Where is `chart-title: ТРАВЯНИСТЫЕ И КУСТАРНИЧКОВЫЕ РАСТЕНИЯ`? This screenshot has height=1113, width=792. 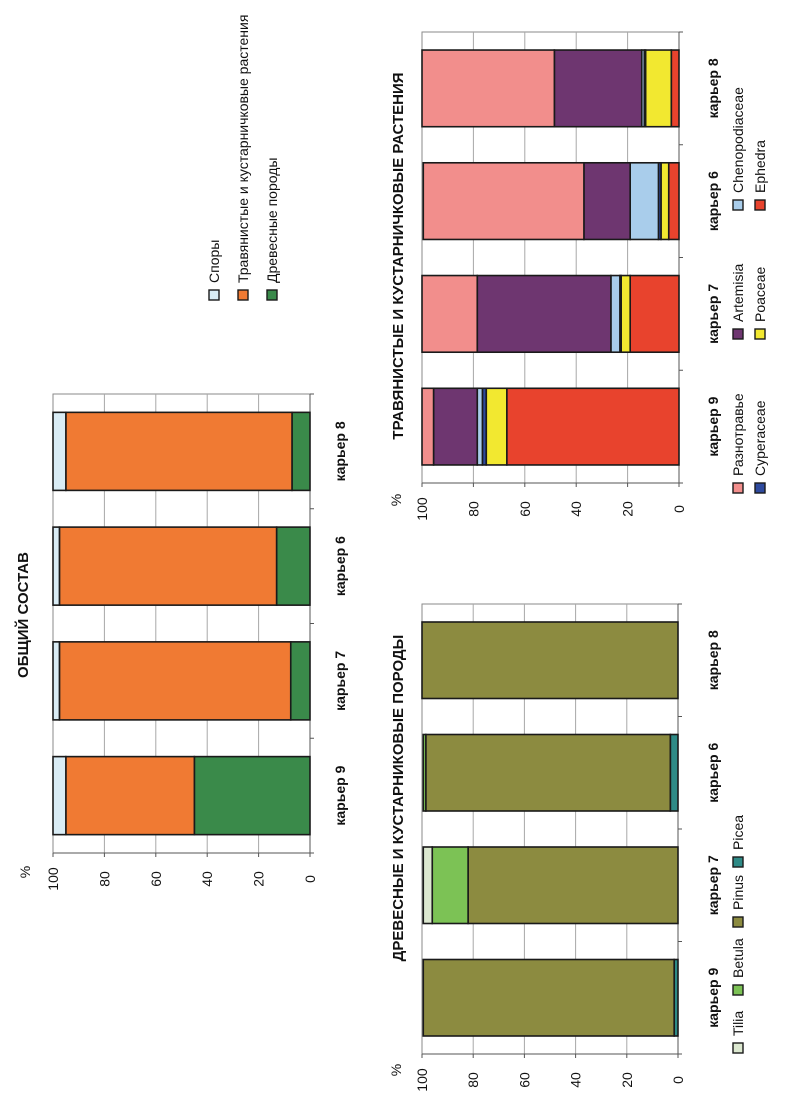
chart-title: ТРАВЯНИСТЫЕ И КУСТАРНИЧКОВЫЕ РАСТЕНИЯ is located at coordinates (398, 255).